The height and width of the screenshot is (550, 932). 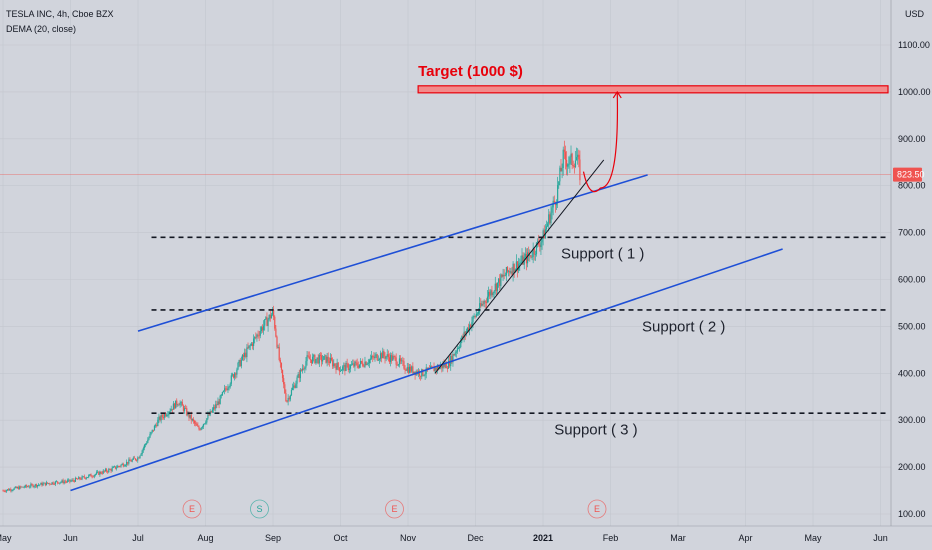 What do you see at coordinates (60, 14) in the screenshot?
I see `symbol-legend: TESLA INC, 4h, Cboe BZX` at bounding box center [60, 14].